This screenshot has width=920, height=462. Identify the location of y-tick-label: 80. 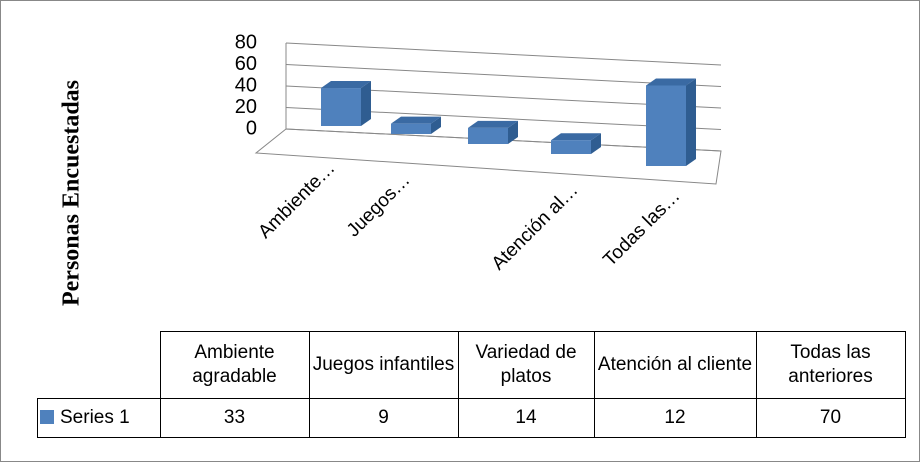
(246, 42).